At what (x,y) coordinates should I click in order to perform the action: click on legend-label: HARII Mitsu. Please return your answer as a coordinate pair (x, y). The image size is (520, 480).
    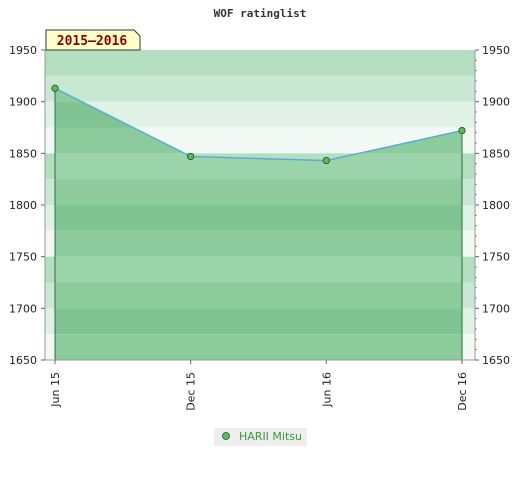
    Looking at the image, I should click on (270, 436).